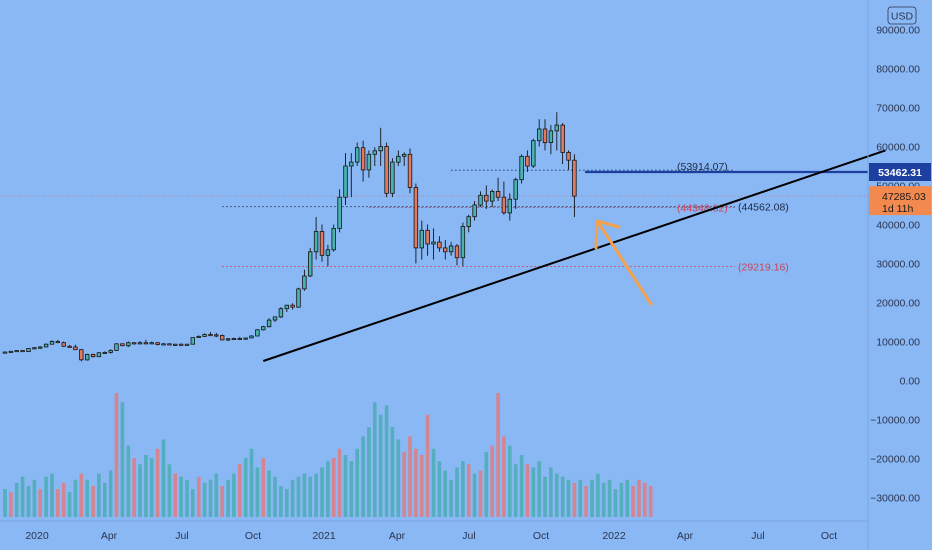 This screenshot has width=932, height=550. Describe the element at coordinates (898, 226) in the screenshot. I see `y-tick-label: 40000.00` at that location.